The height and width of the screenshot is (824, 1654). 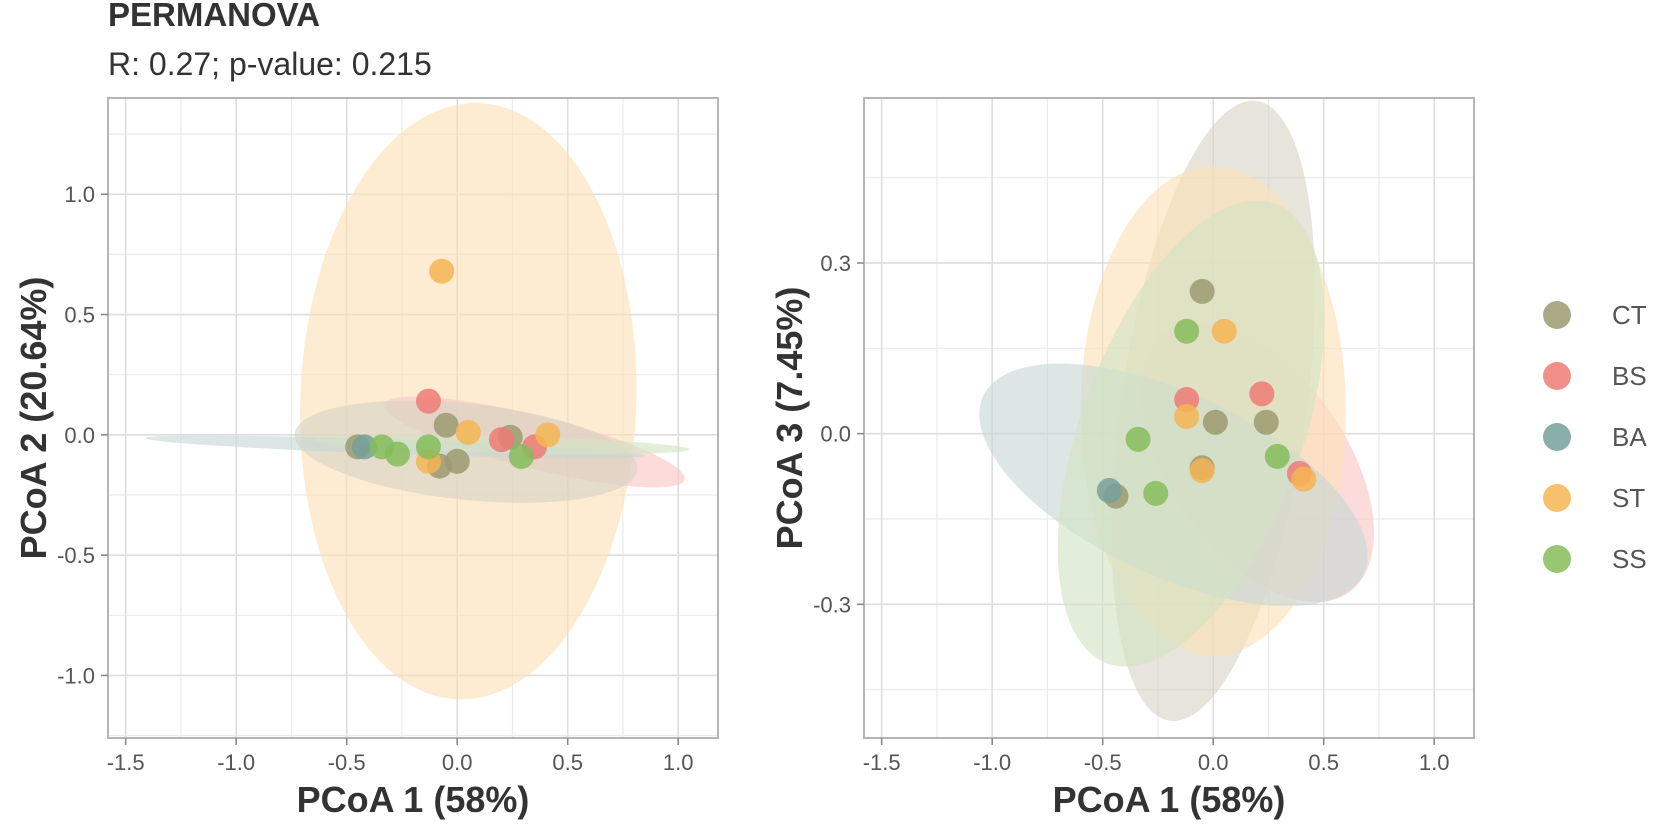 What do you see at coordinates (789, 418) in the screenshot?
I see `y-axis-title: PCoA 3 (7.45%)` at bounding box center [789, 418].